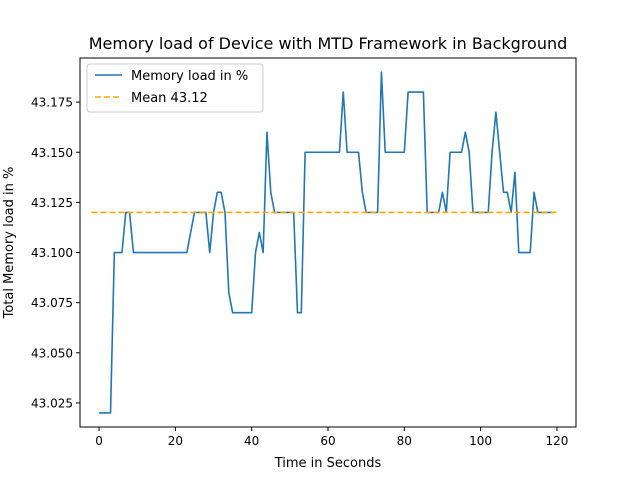 This screenshot has width=640, height=480. What do you see at coordinates (189, 76) in the screenshot?
I see `legend-label-memory-load: Memory load in %` at bounding box center [189, 76].